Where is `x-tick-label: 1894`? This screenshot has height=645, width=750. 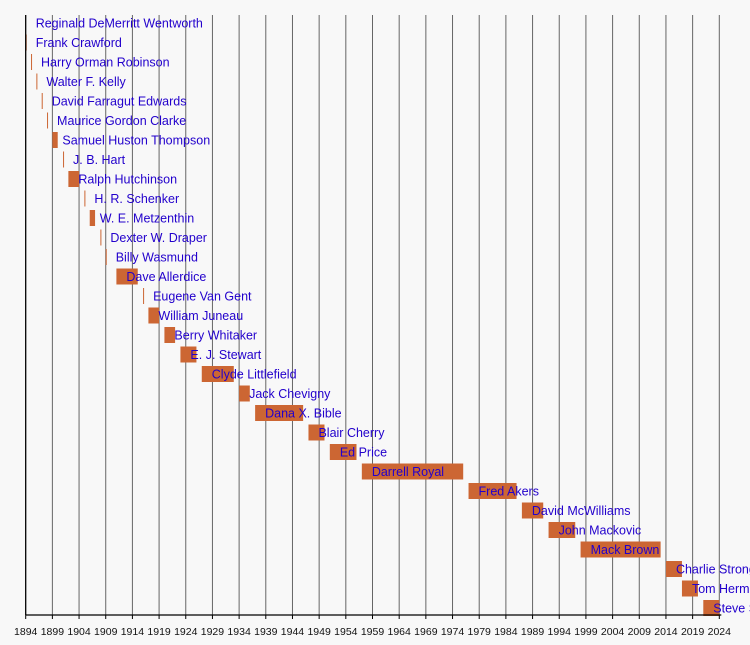 x-tick-label: 1894 is located at coordinates (26, 632).